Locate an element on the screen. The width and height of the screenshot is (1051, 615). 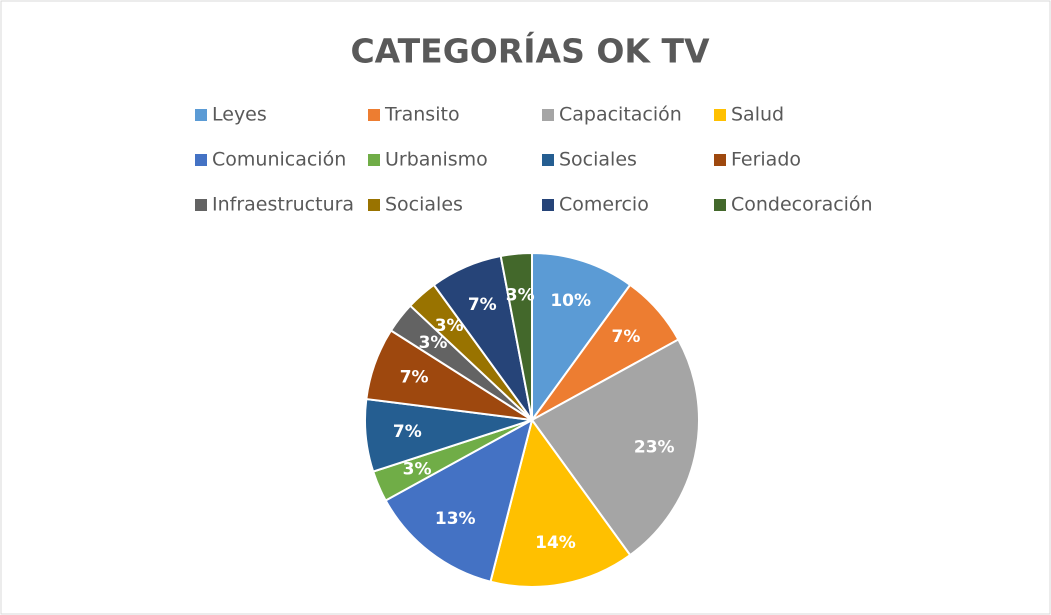
legend-label: Infraestructura is located at coordinates (283, 205).